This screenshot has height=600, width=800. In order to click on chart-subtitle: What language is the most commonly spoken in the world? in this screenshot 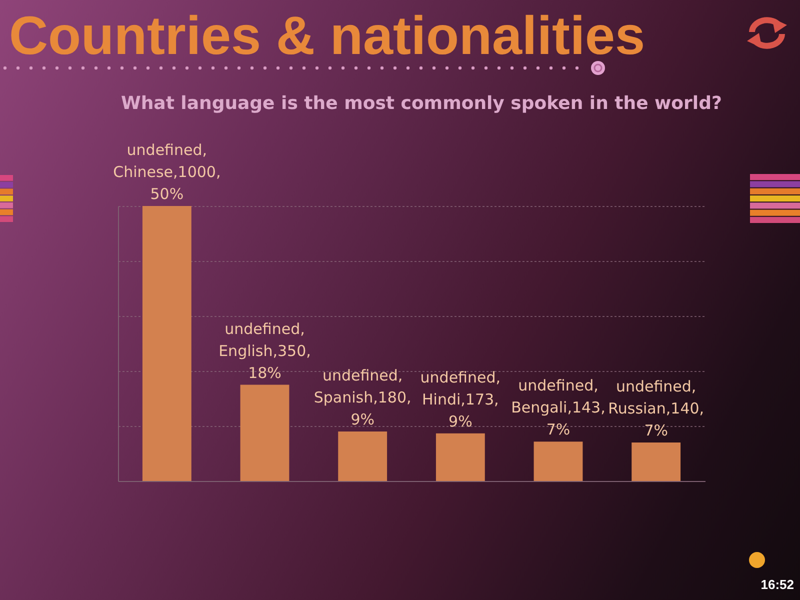, I will do `click(421, 104)`.